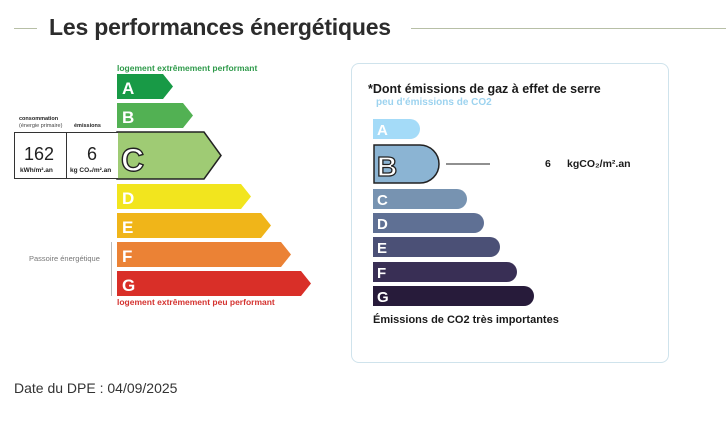  What do you see at coordinates (548, 164) in the screenshot?
I see `ges-value: 6` at bounding box center [548, 164].